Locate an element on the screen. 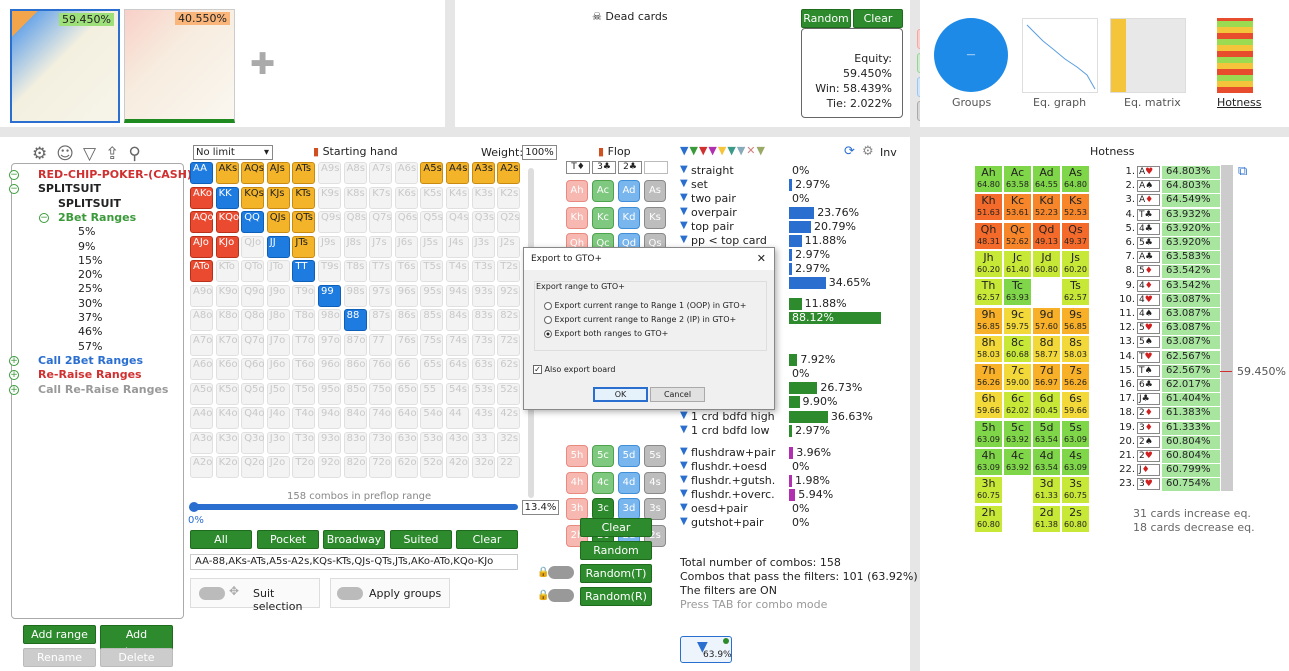 The height and width of the screenshot is (671, 1289). hand-cell: 33 is located at coordinates (483, 442).